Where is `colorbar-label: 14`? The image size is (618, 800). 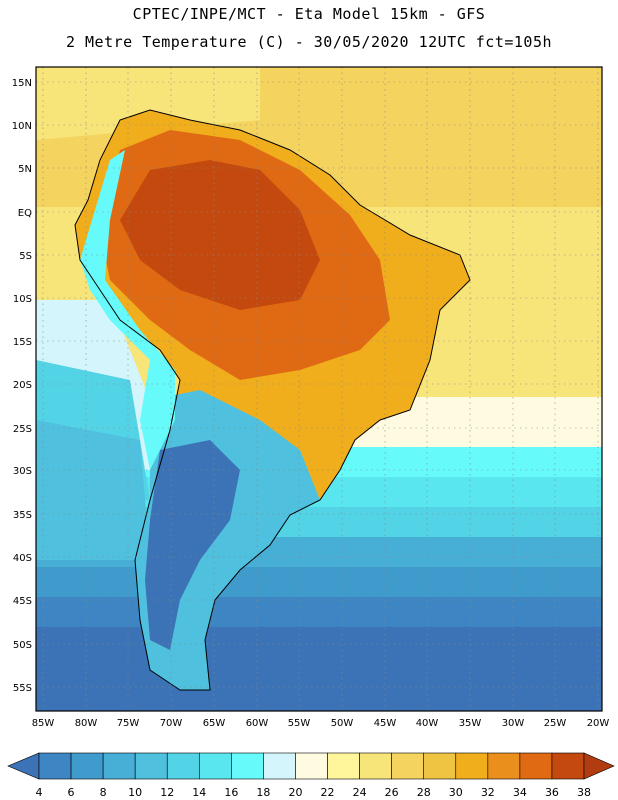
colorbar-label: 14 is located at coordinates (199, 792).